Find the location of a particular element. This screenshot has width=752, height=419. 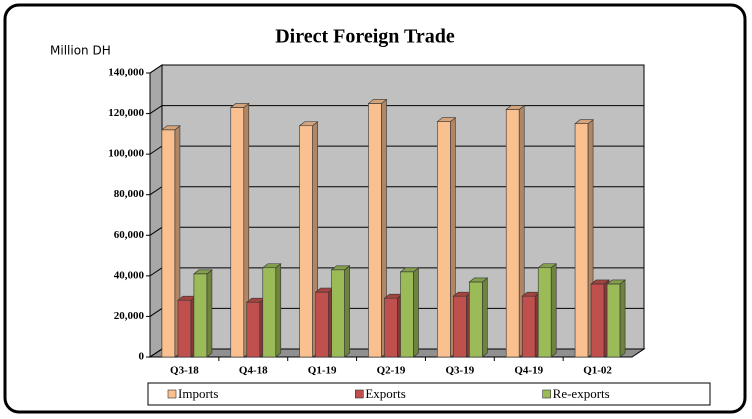

x-tick-label: Q1-02 is located at coordinates (597, 371).